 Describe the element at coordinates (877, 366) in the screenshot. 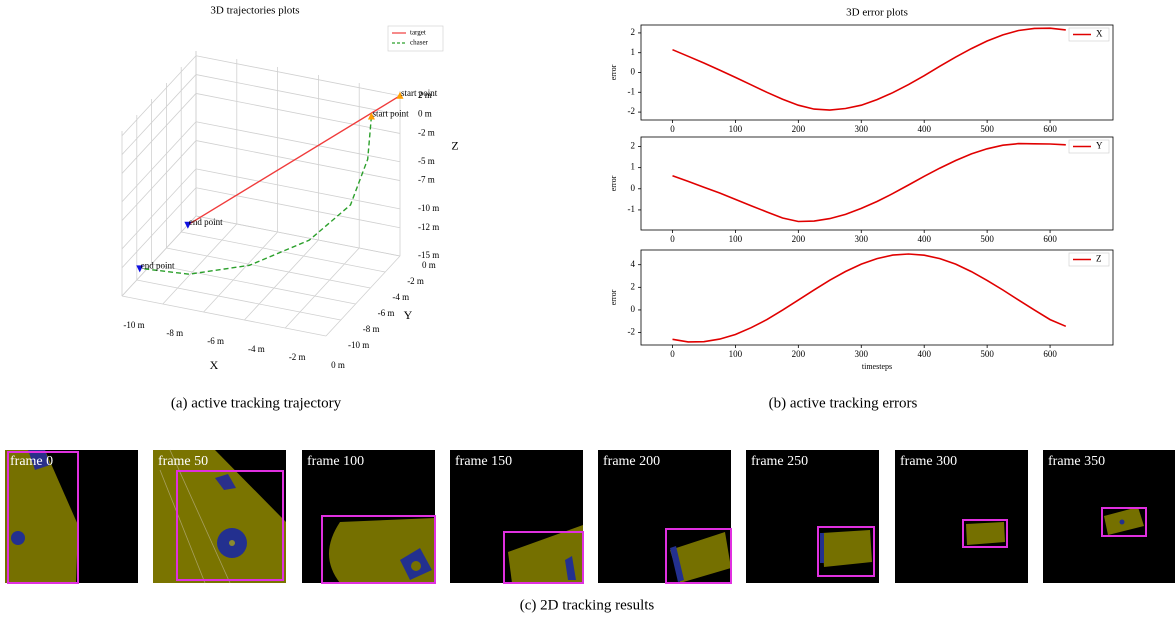

I see `x-axis-label: timesteps` at that location.